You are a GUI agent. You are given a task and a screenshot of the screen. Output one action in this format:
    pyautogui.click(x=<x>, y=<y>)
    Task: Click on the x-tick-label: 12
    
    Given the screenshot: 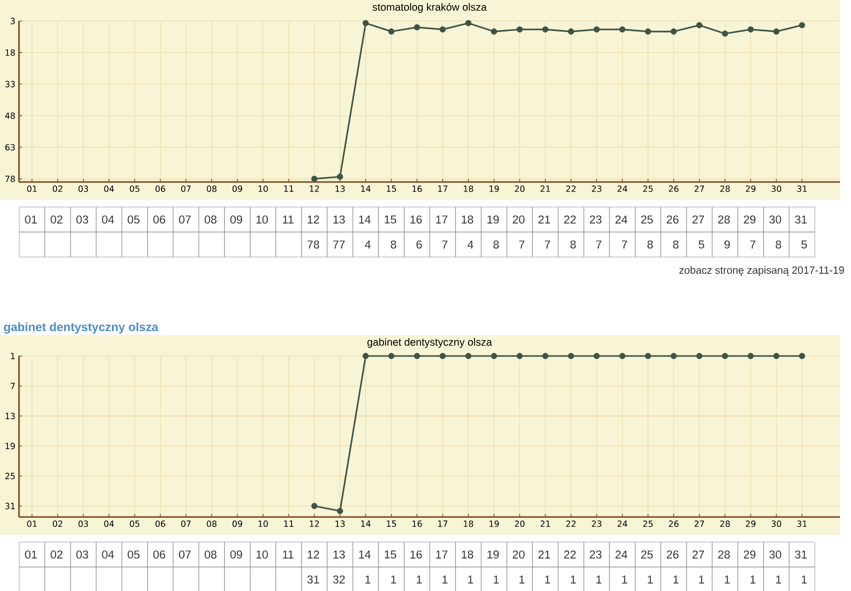 What is the action you would take?
    pyautogui.click(x=314, y=189)
    